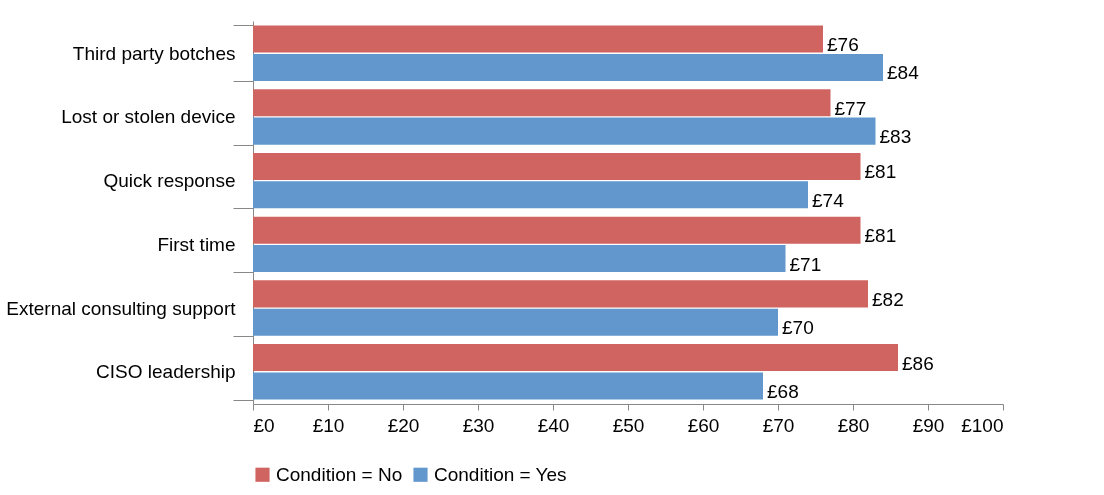 The image size is (1104, 495). Describe the element at coordinates (798, 328) in the screenshot. I see `data-label: £70` at that location.